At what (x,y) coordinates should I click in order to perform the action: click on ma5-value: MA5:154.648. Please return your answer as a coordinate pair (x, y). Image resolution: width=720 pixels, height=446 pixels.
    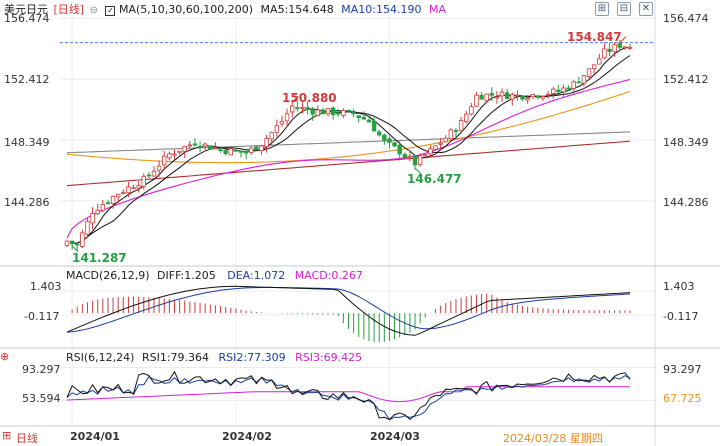
    Looking at the image, I should click on (297, 9).